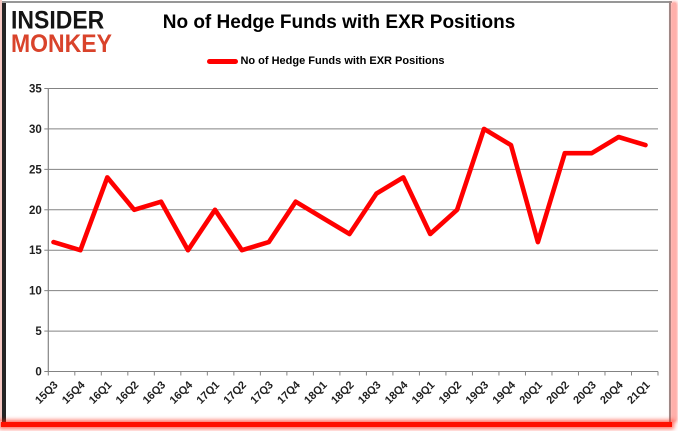 This screenshot has height=431, width=678. What do you see at coordinates (612, 393) in the screenshot?
I see `x-tick-label: 20Q4` at bounding box center [612, 393].